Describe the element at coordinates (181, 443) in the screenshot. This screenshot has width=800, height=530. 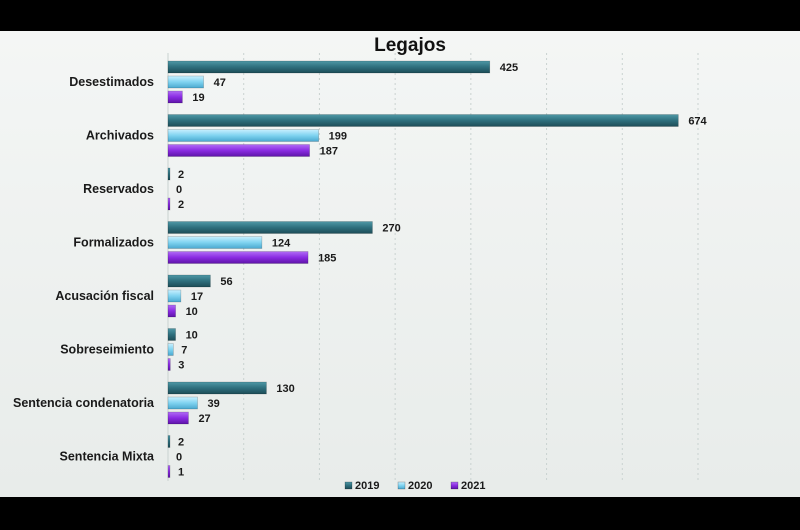
I see `value-label-sentencia-mixta-2019: 2` at that location.